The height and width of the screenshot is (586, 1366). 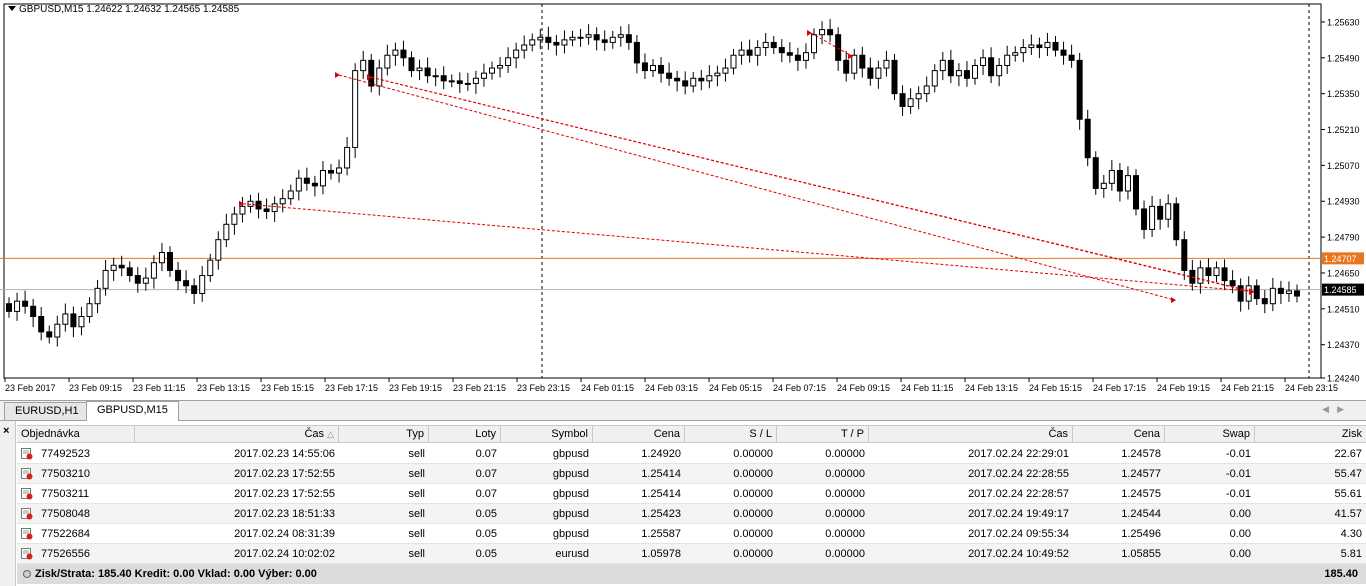 I want to click on terminal-side-bar: ×, so click(x=8, y=503).